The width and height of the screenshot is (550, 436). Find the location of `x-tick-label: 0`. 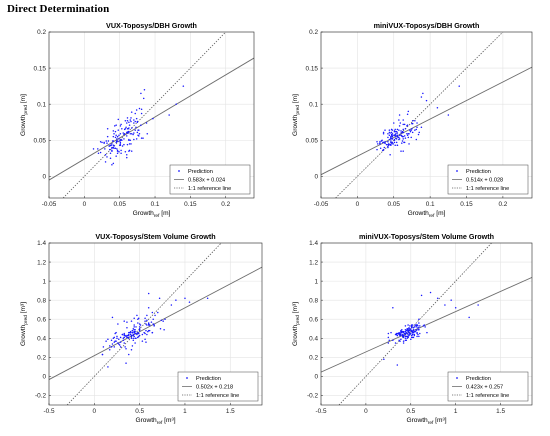

x-tick-label: 0 is located at coordinates (358, 204).